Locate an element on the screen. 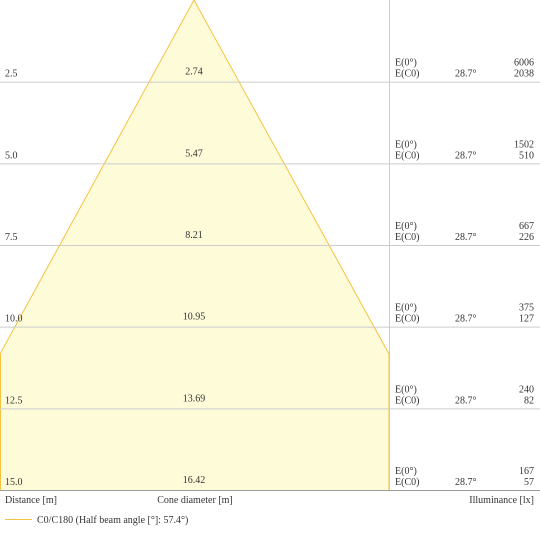 The width and height of the screenshot is (540, 540). e0-value: 6006 is located at coordinates (524, 63).